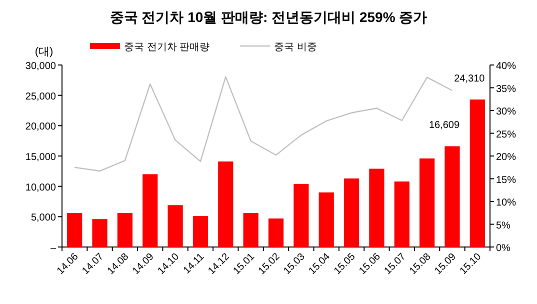  What do you see at coordinates (53, 248) in the screenshot?
I see `y-tick-label: –` at bounding box center [53, 248].